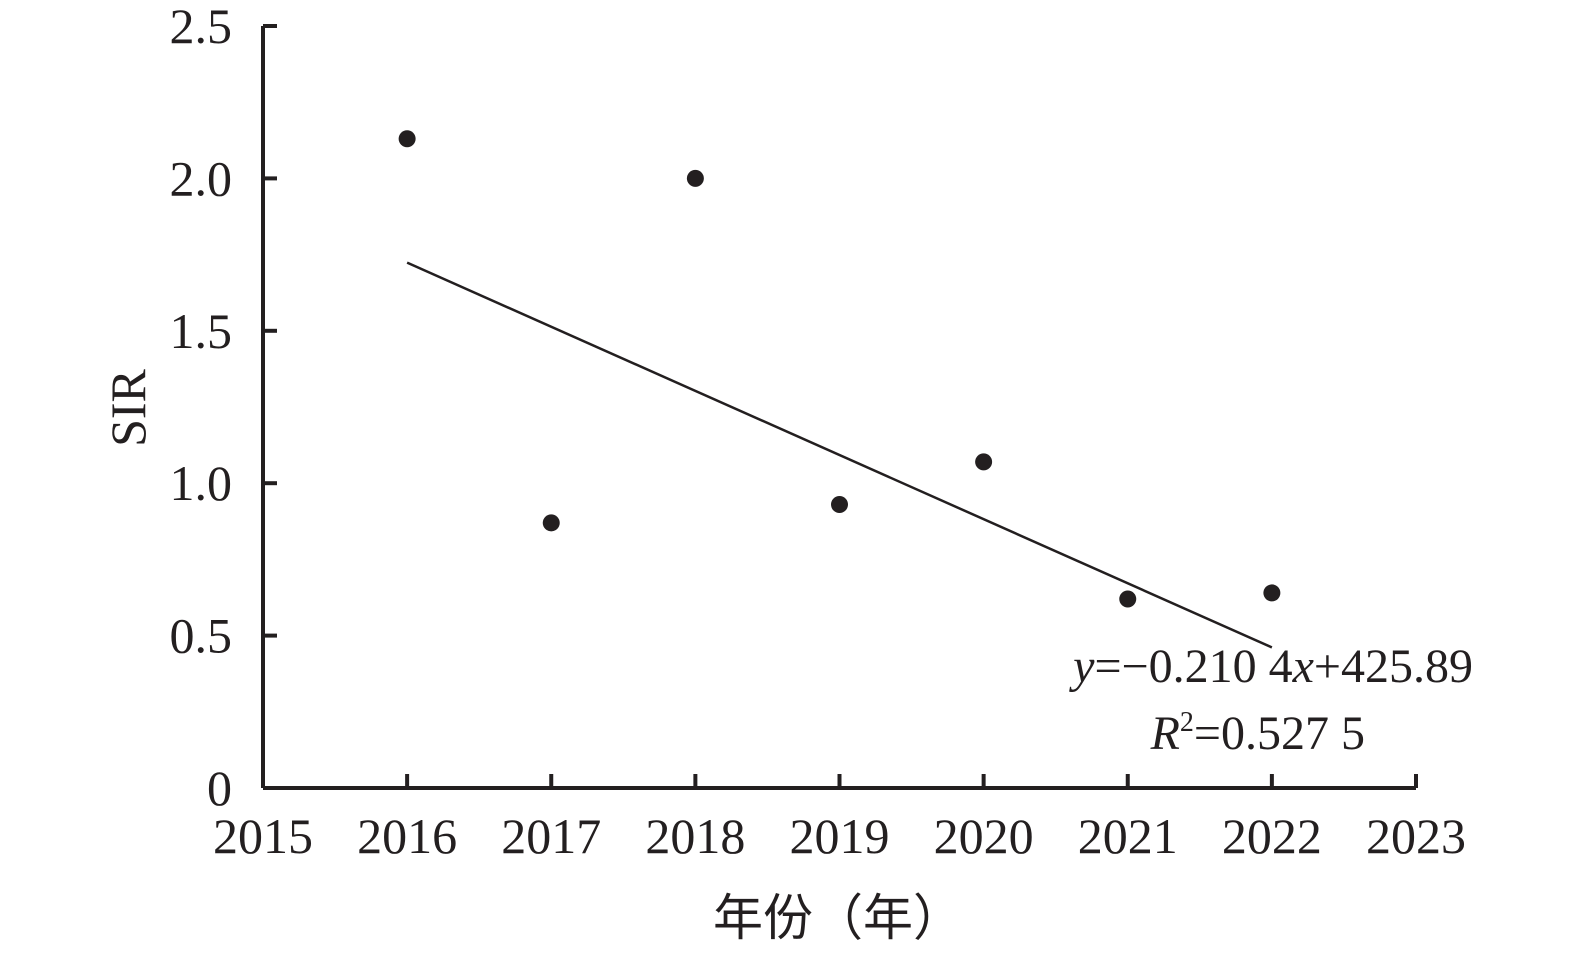 This screenshot has height=958, width=1575. Describe the element at coordinates (1081, 666) in the screenshot. I see `equation-y-symbol: y` at that location.